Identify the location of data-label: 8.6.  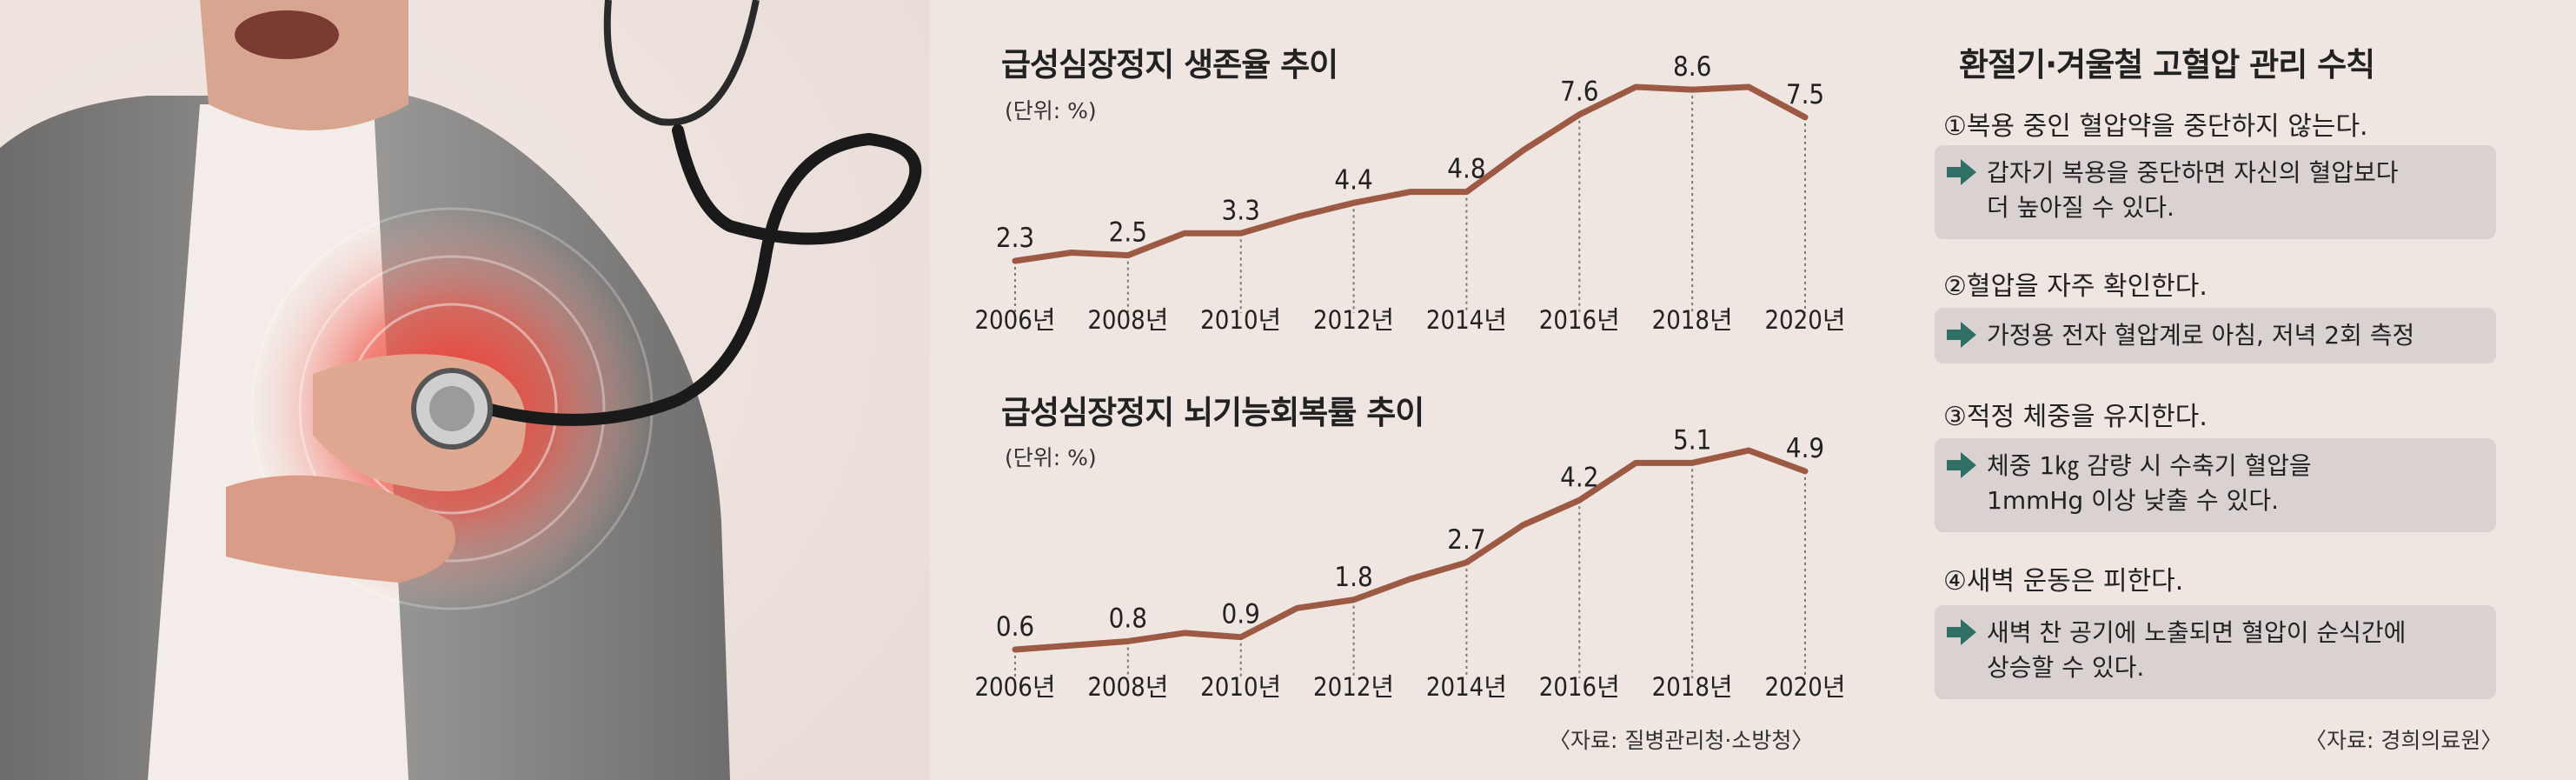
(1692, 67).